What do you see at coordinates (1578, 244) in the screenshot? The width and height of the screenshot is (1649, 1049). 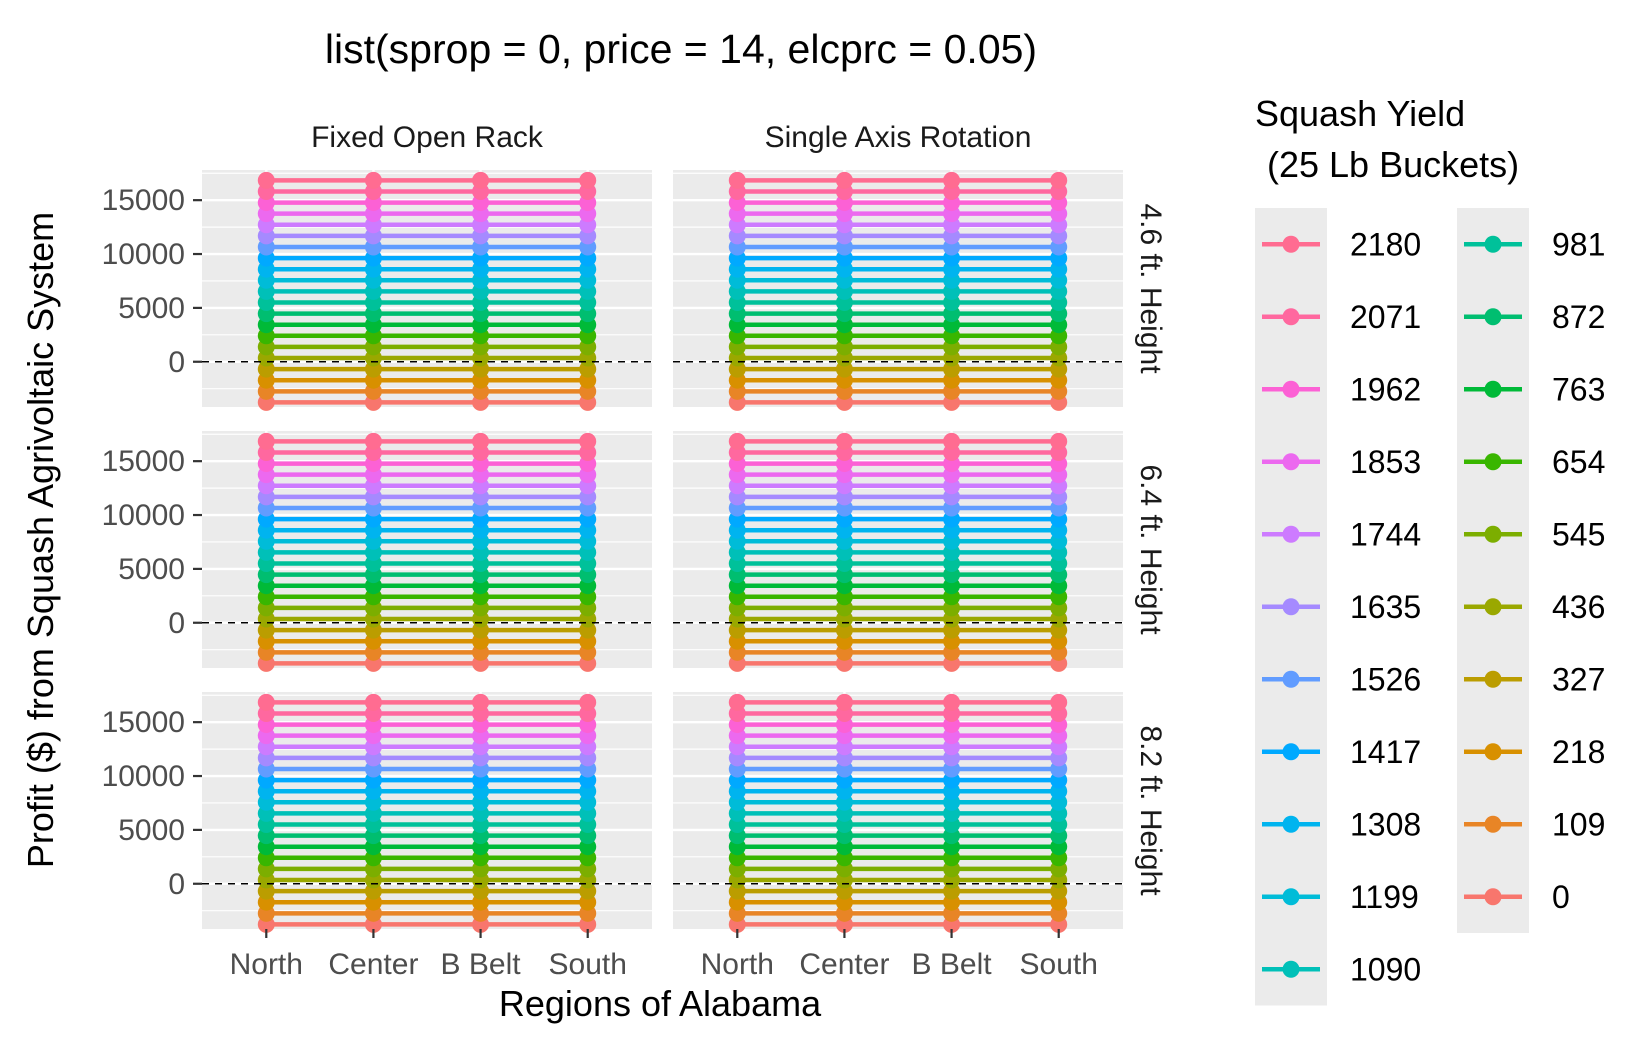 I see `legend-label: 981` at bounding box center [1578, 244].